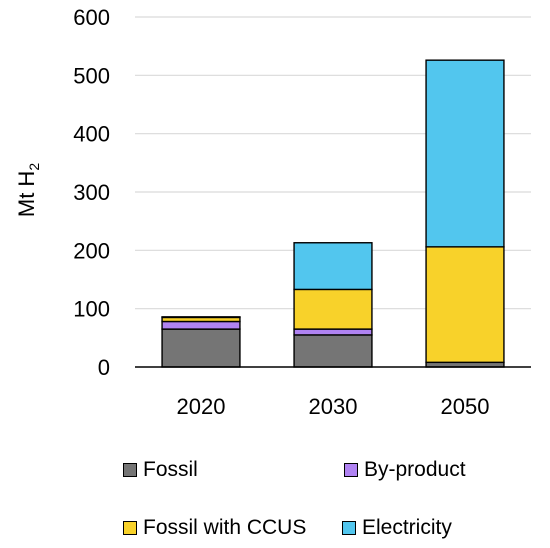 This screenshot has height=548, width=550. I want to click on y-axis-ticks: 0 100 200 300 400 500 600, so click(91, 192).